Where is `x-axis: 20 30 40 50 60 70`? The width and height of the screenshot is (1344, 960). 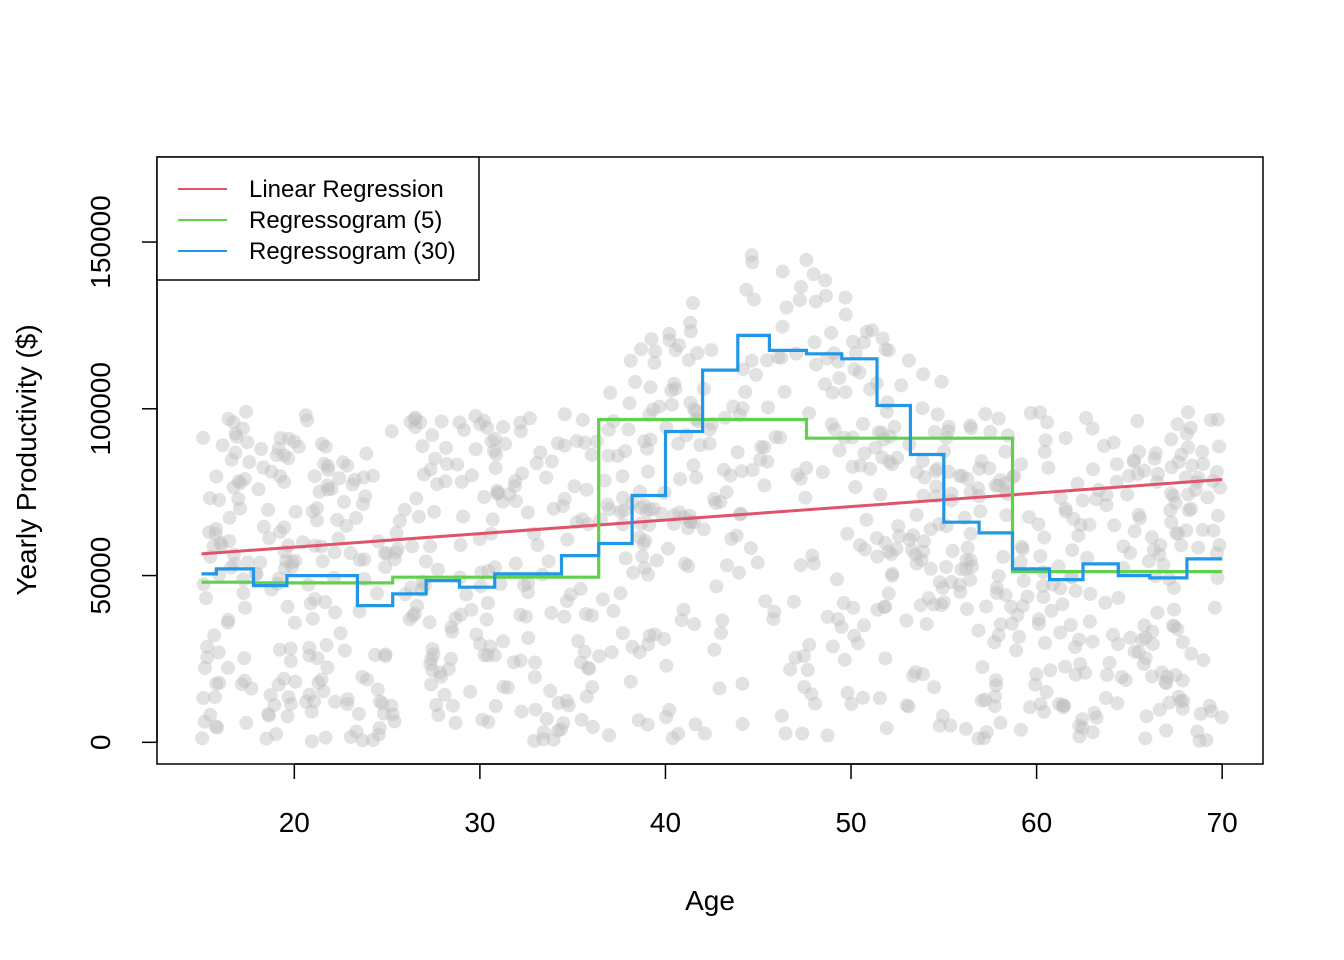 x-axis: 20 30 40 50 60 70 is located at coordinates (758, 800).